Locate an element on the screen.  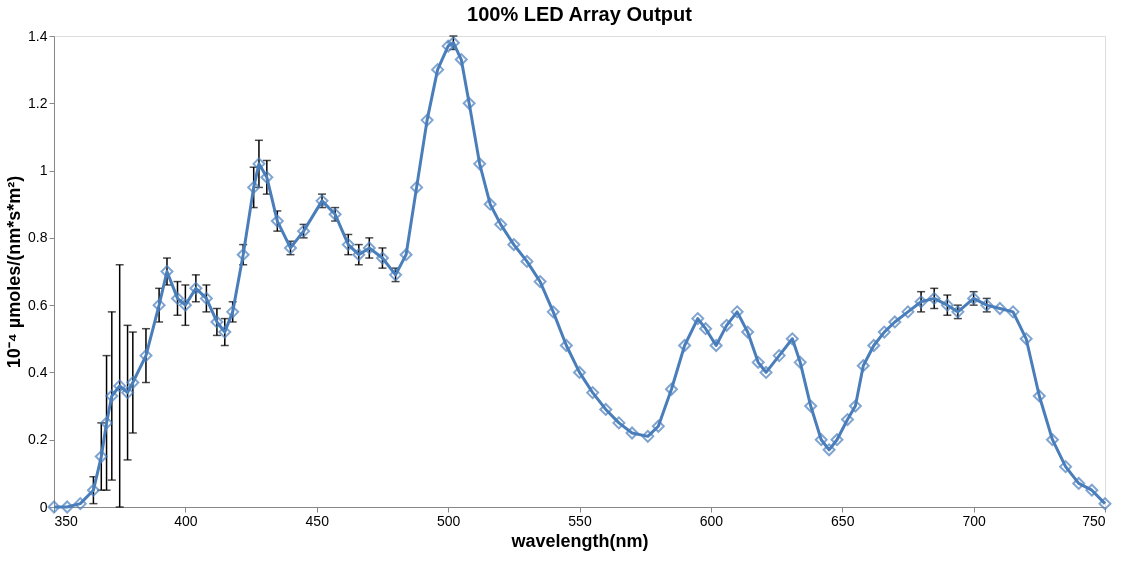
y-tick-label: 0.4 is located at coordinates (38, 371).